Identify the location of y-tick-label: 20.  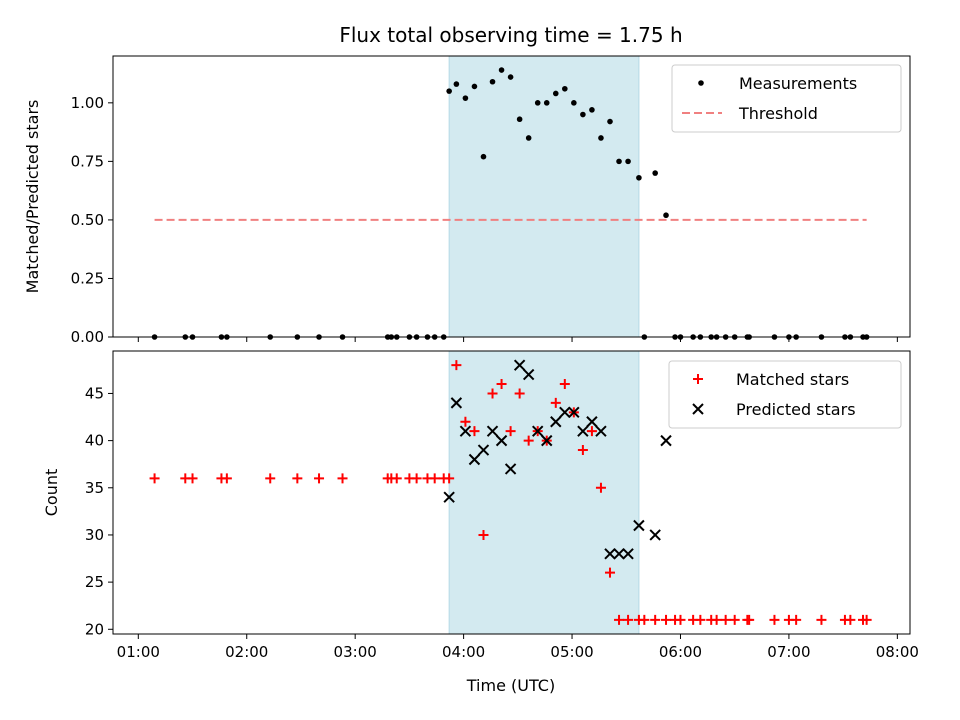
(94, 629).